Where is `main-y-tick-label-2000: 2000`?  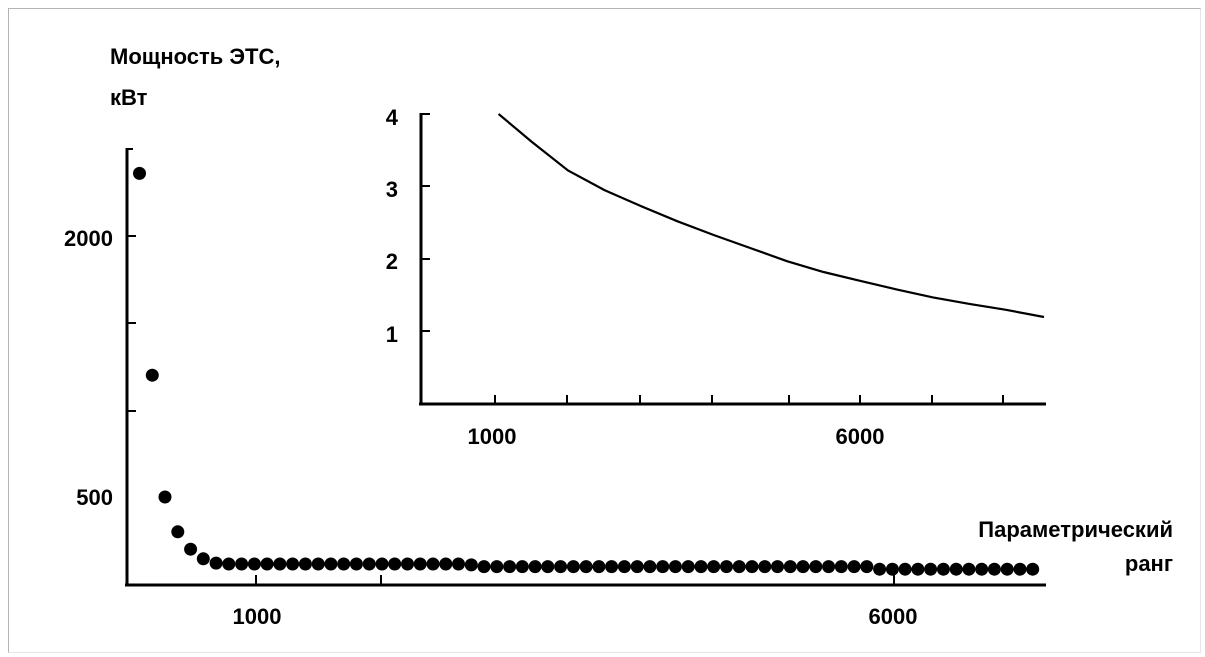
main-y-tick-label-2000: 2000 is located at coordinates (88, 238).